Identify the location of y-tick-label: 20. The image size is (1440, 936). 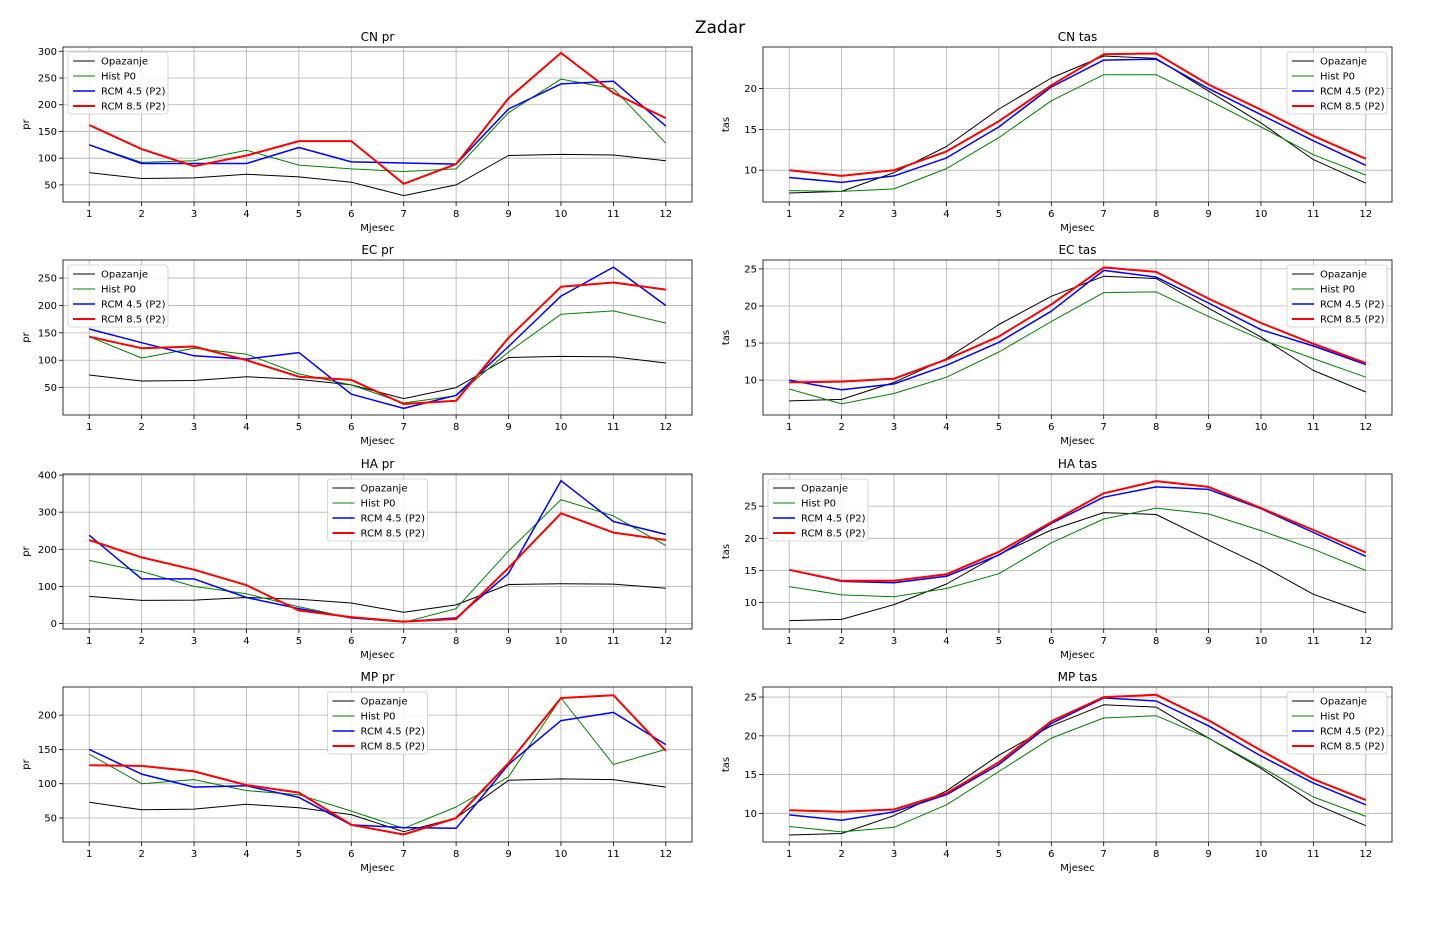
(750, 306).